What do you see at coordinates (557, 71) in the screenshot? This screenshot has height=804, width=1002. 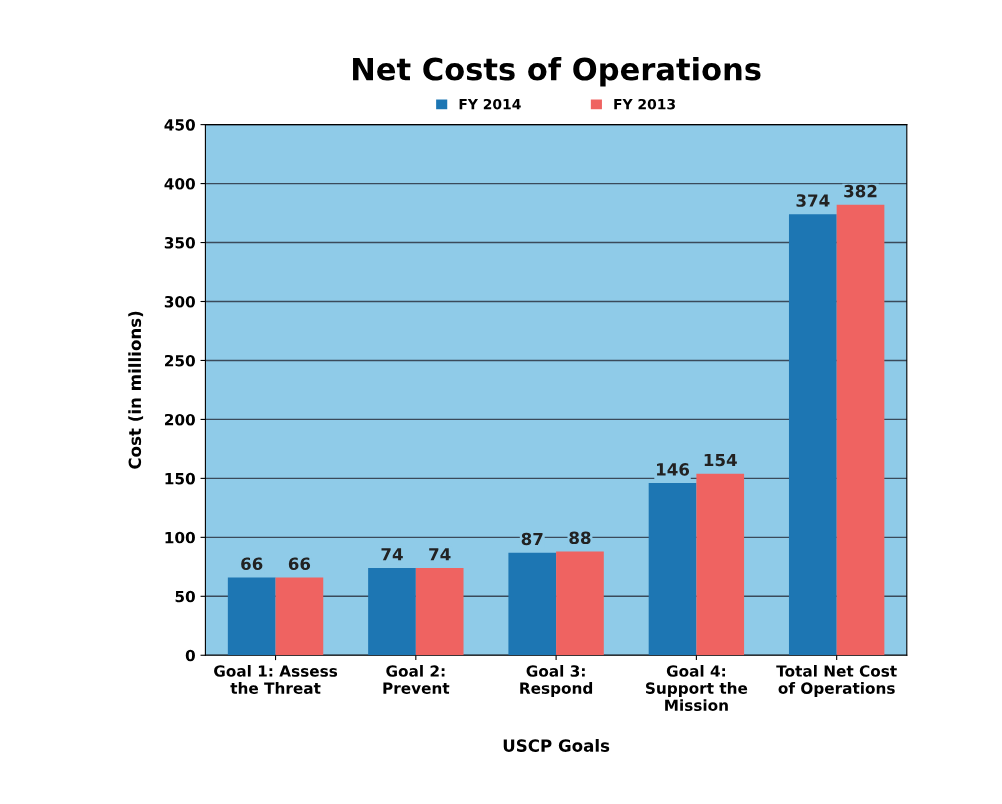 I see `chart-title: Net Costs of Operations` at bounding box center [557, 71].